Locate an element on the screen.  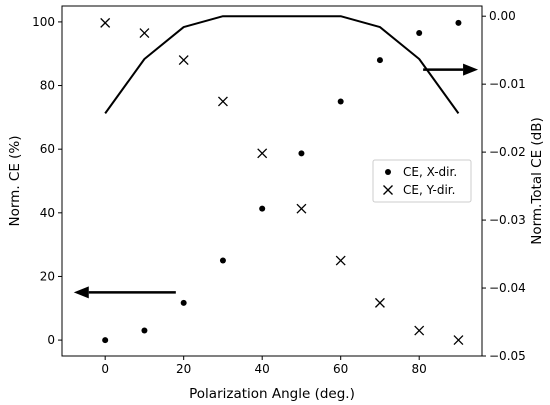
legend-x-stroke is located at coordinates (388, 190).